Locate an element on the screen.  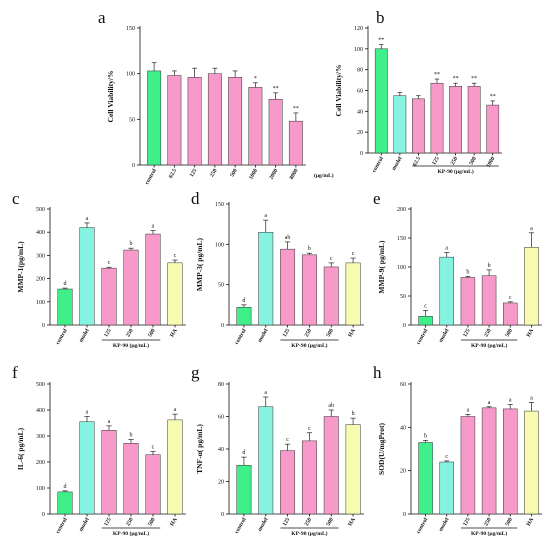
y-axis-label: SOD(U/mgProt) is located at coordinates (381, 449).